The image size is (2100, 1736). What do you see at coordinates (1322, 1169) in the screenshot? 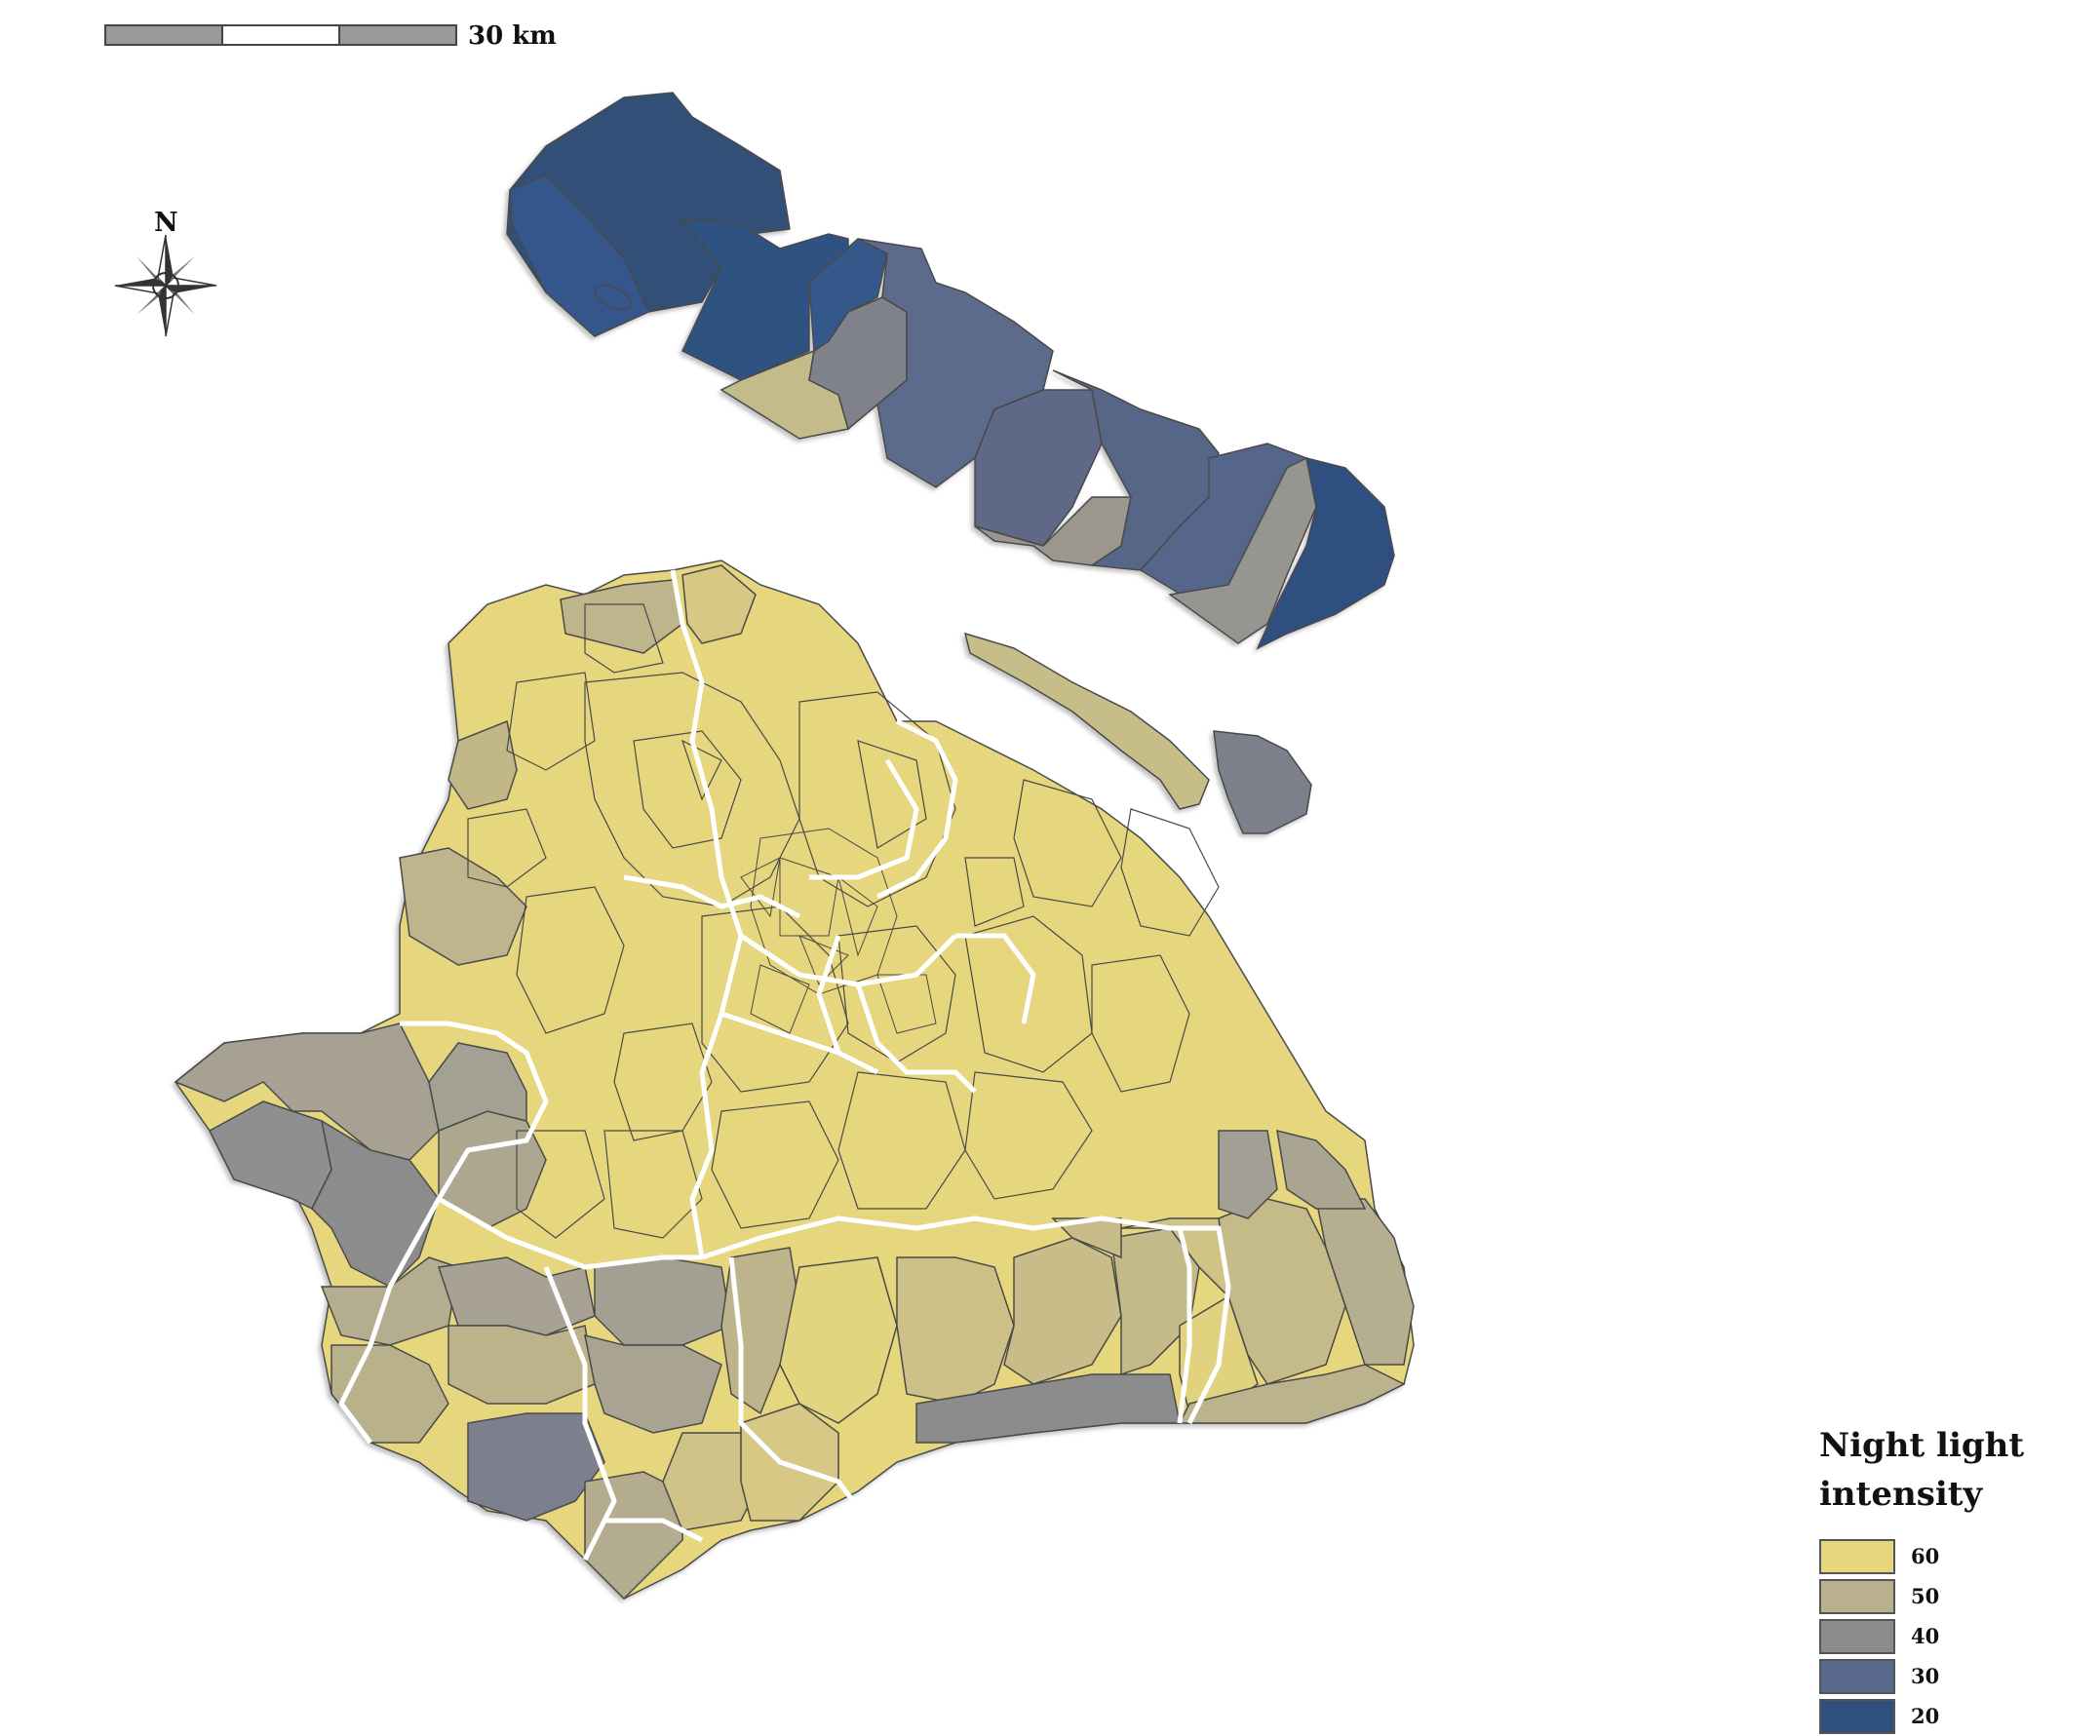
I see `region-pudong-grey-b` at bounding box center [1322, 1169].